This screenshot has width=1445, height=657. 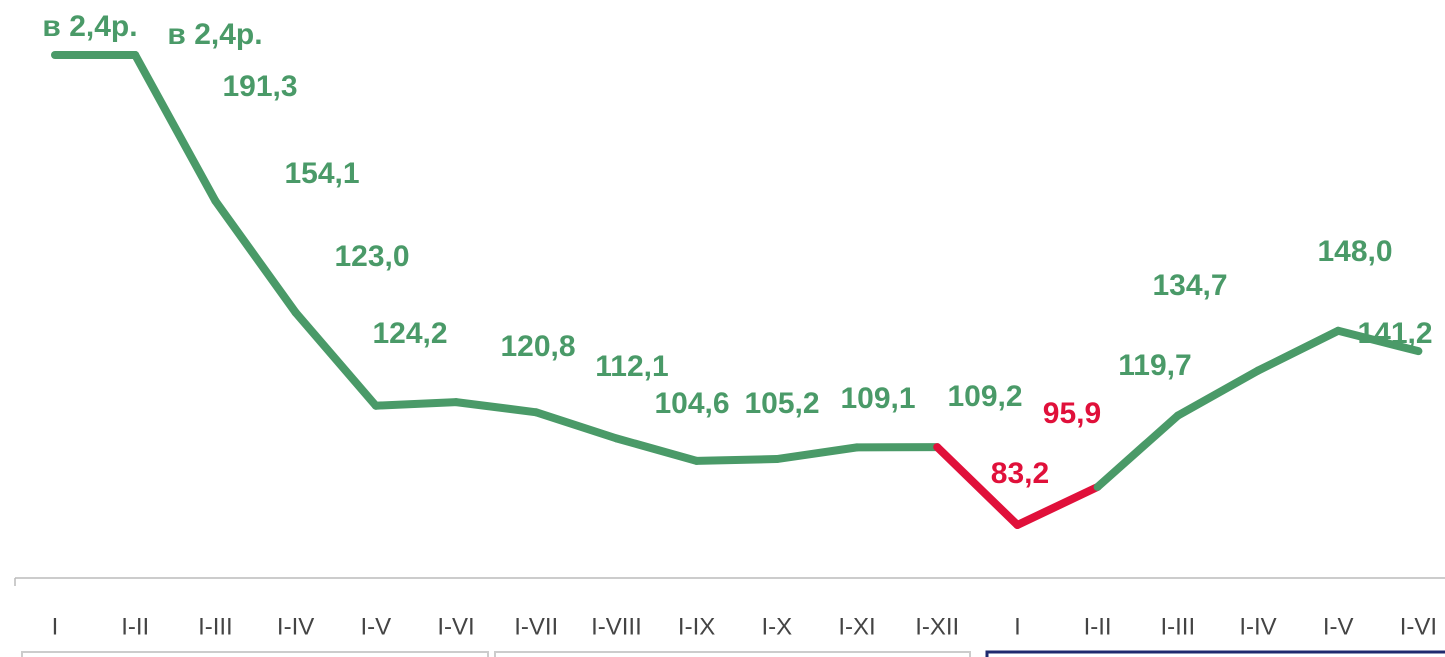 I want to click on x-tick-label: I-IX, so click(x=696, y=626).